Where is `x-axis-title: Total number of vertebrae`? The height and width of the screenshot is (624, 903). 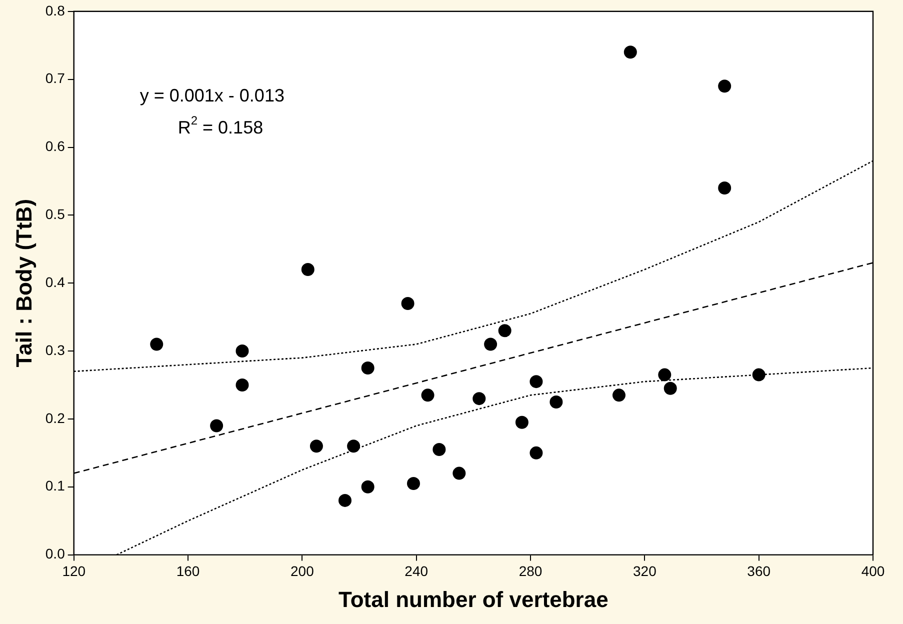 x-axis-title: Total number of vertebrae is located at coordinates (473, 599).